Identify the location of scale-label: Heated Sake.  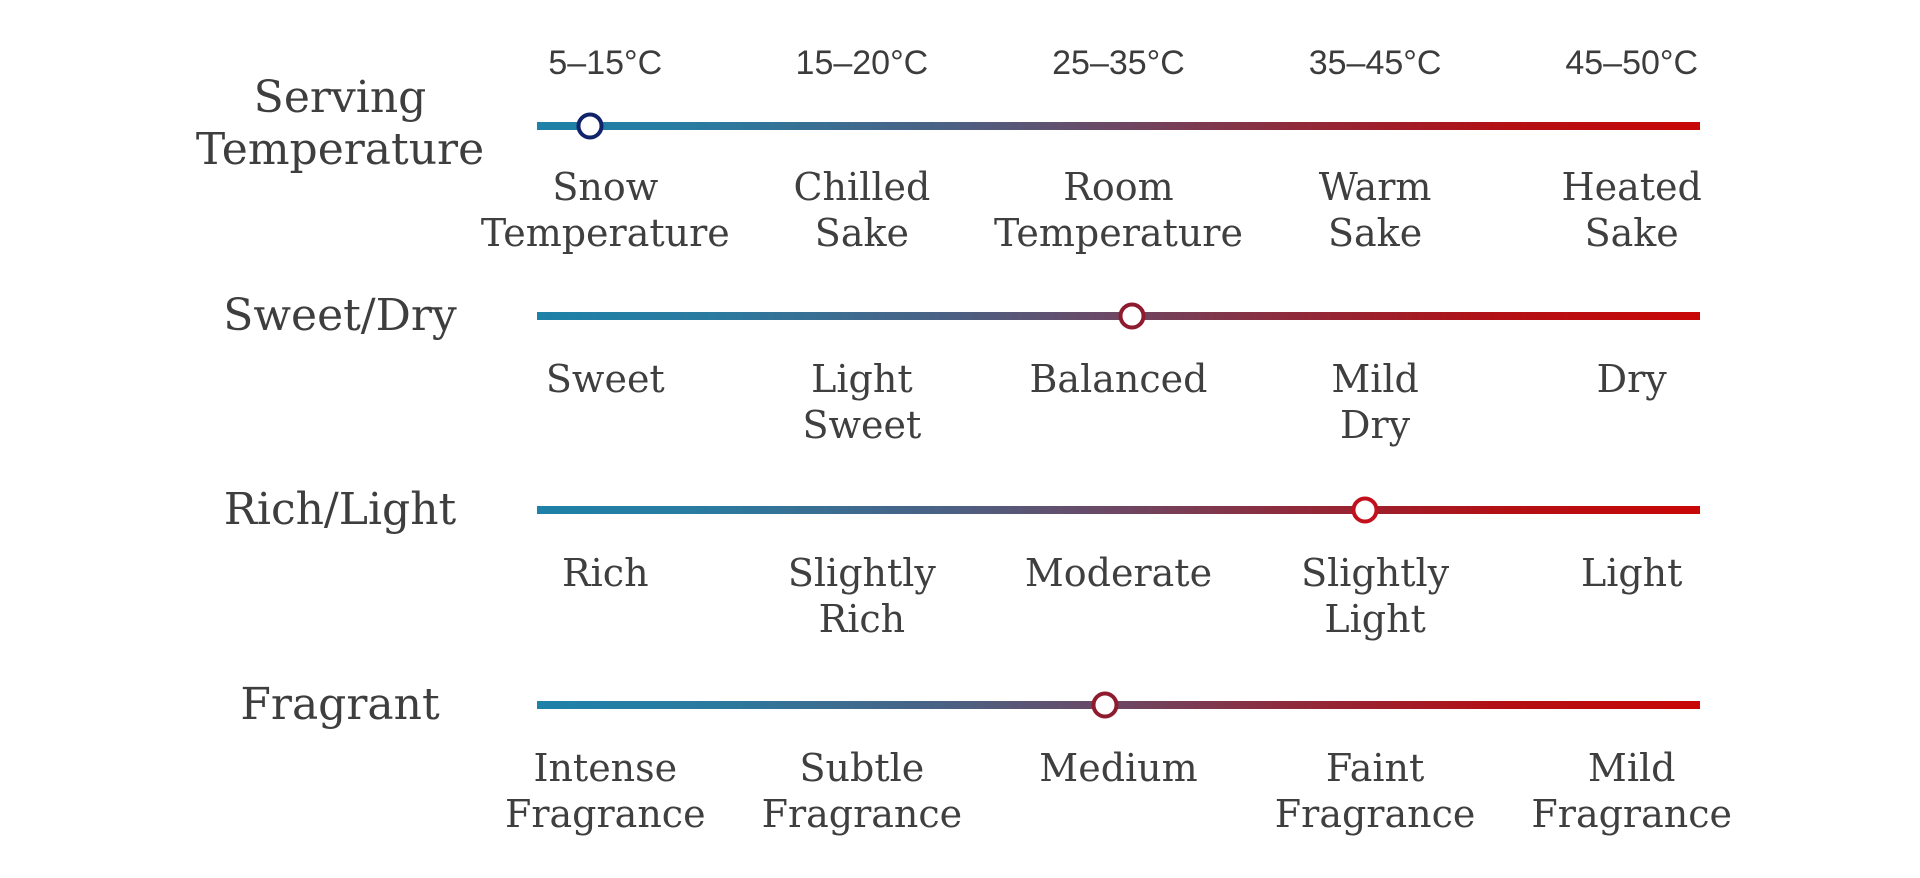
(1631, 210).